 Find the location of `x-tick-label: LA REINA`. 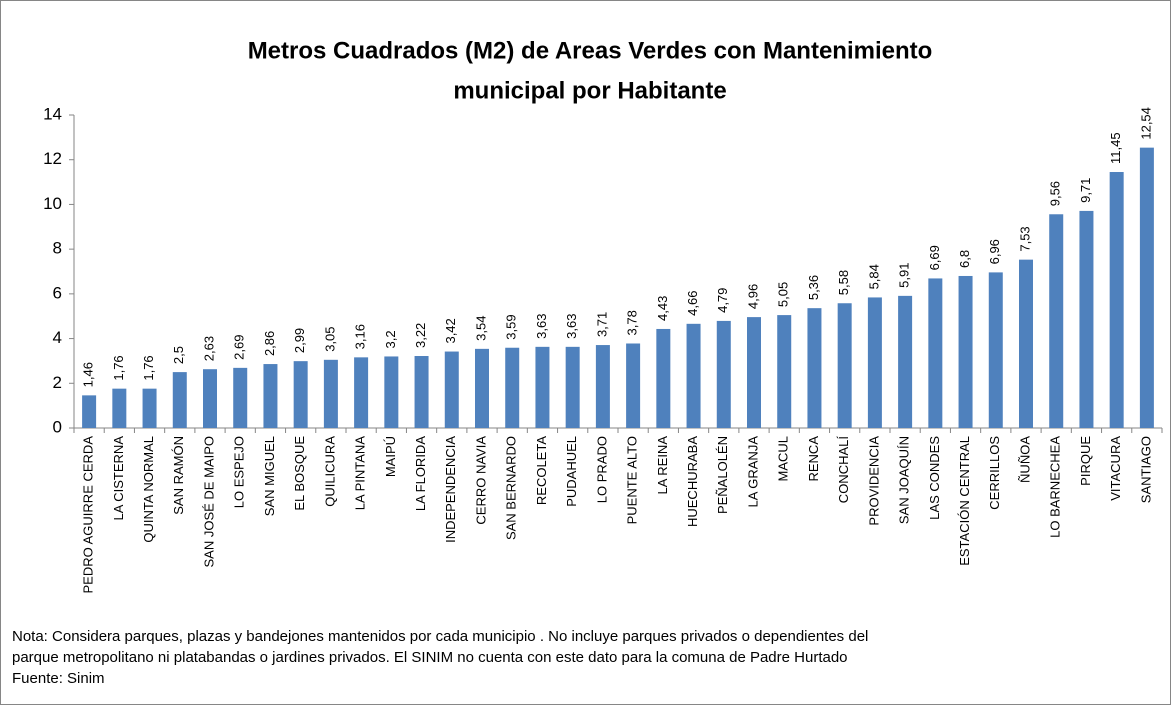

x-tick-label: LA REINA is located at coordinates (662, 465).